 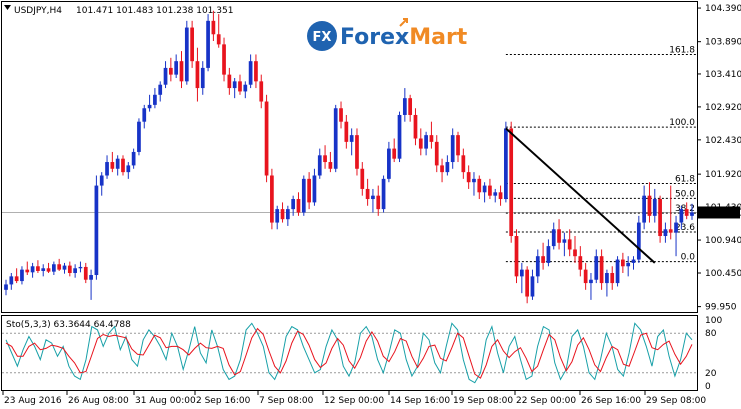 I want to click on time-label: 29 Sep 08:00, so click(x=676, y=401).